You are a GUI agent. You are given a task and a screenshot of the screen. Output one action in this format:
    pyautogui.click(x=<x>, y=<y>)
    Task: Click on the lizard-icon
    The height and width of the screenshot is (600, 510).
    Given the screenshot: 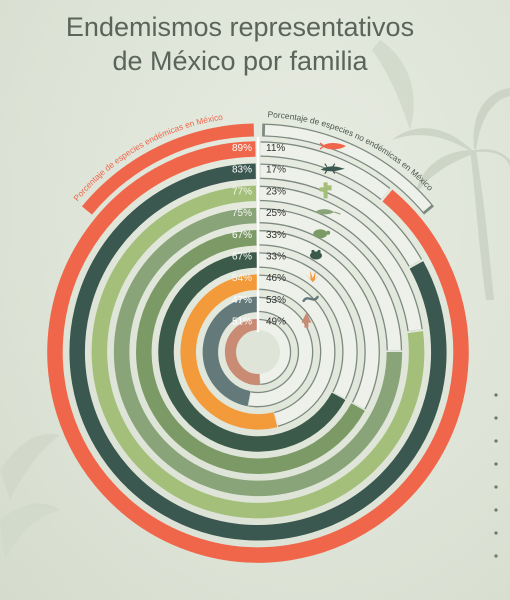 What is the action you would take?
    pyautogui.click(x=332, y=169)
    